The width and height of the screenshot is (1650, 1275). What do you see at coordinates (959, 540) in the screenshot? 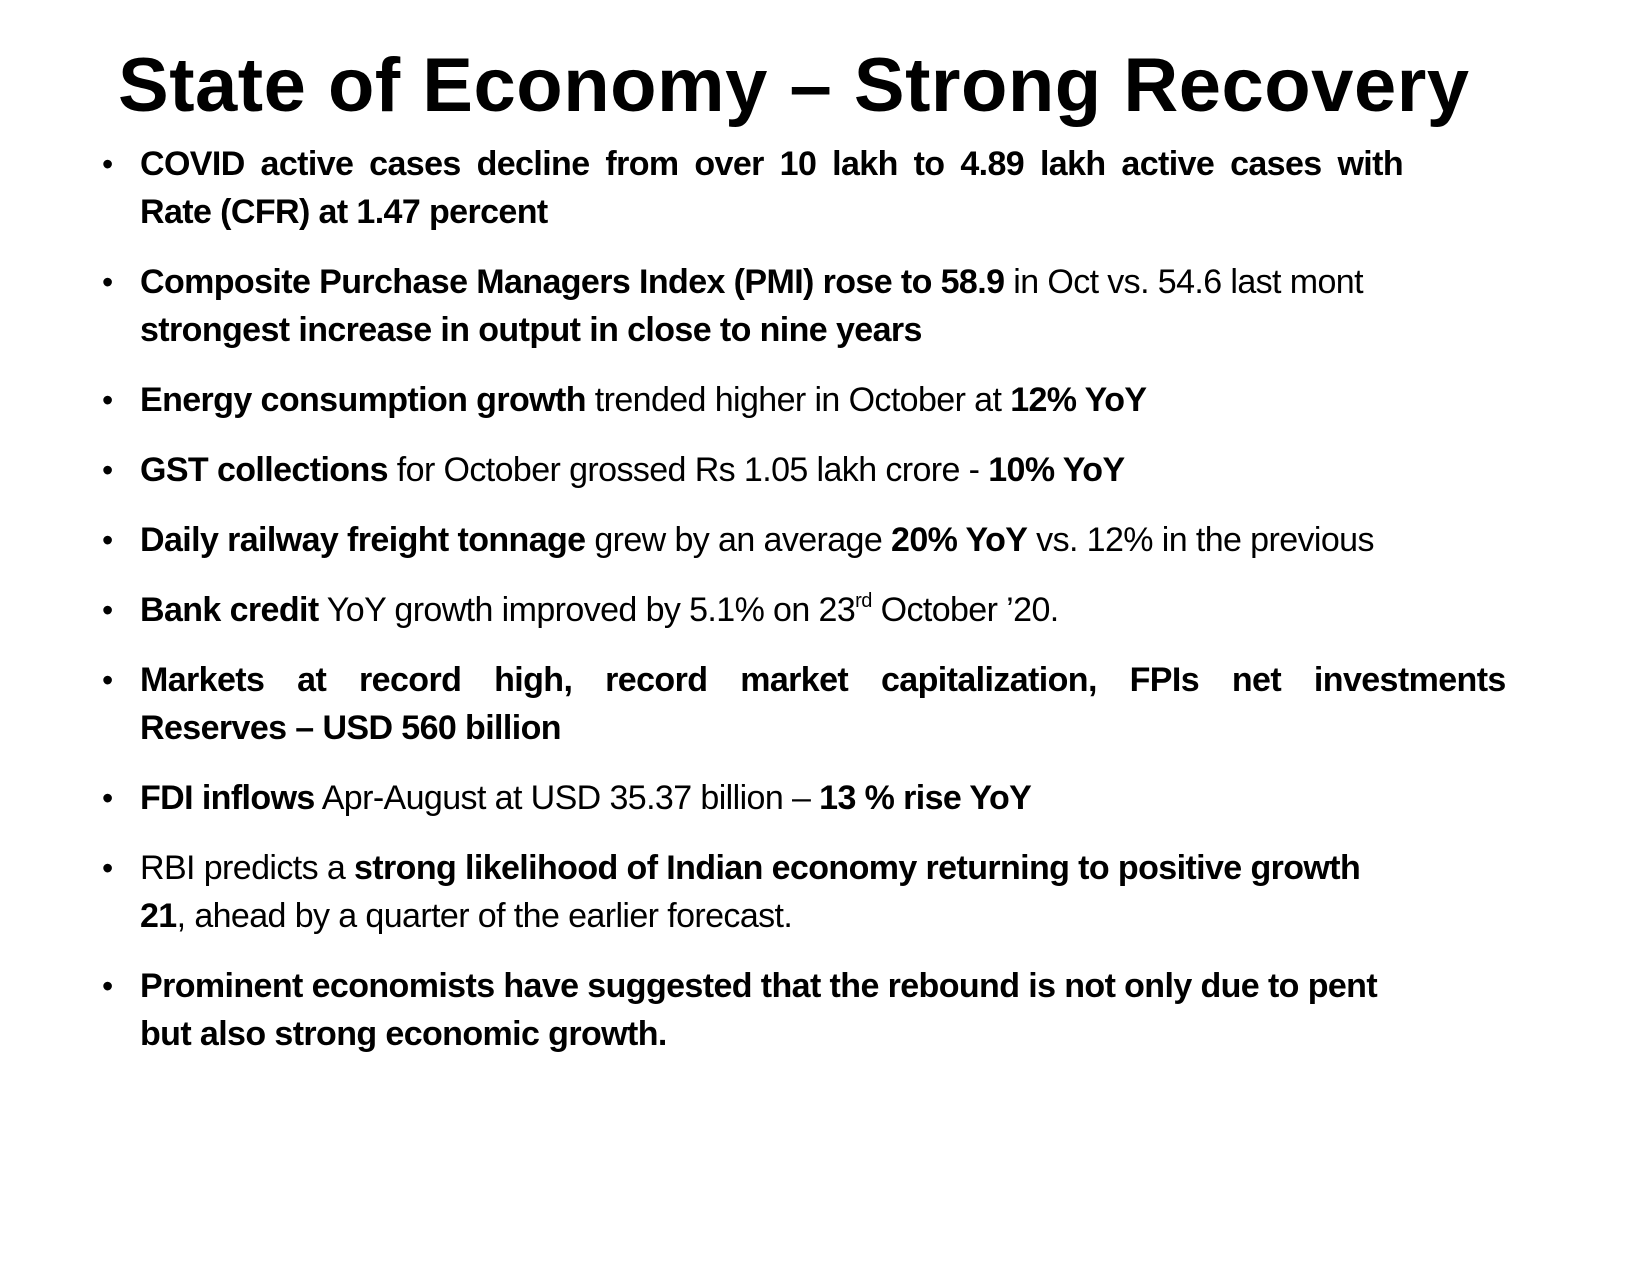
I see `bold-text: 20% YoY` at bounding box center [959, 540].